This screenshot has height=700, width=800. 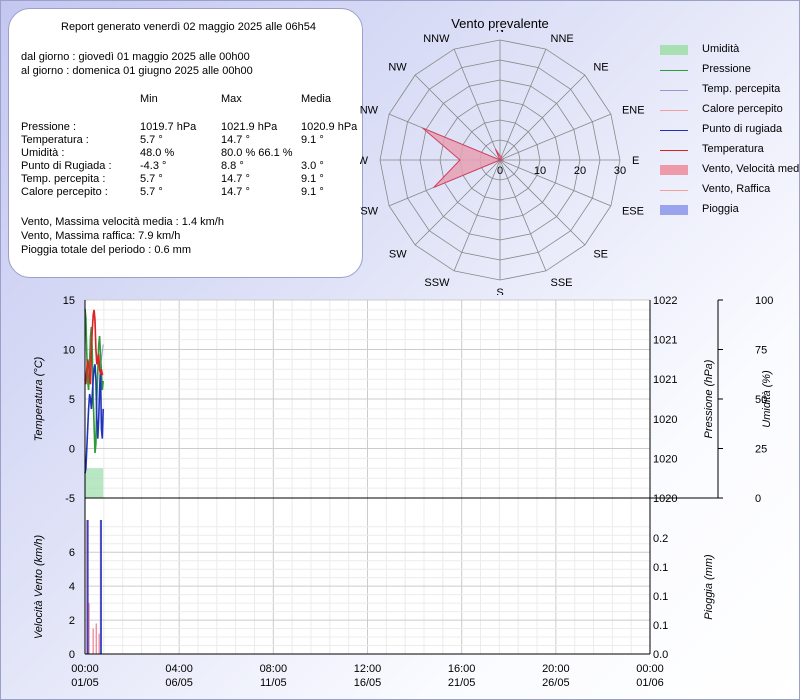 I want to click on rose-direction-label: NNE, so click(x=562, y=39).